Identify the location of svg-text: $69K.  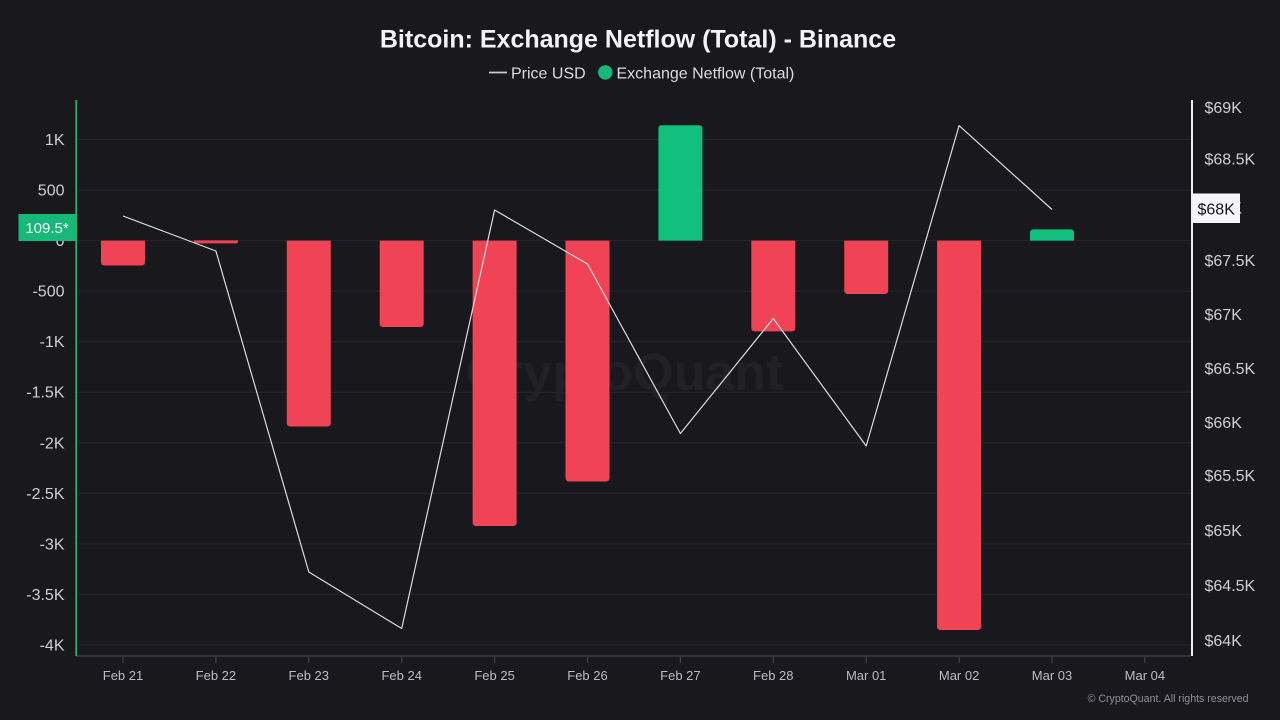
(1224, 108).